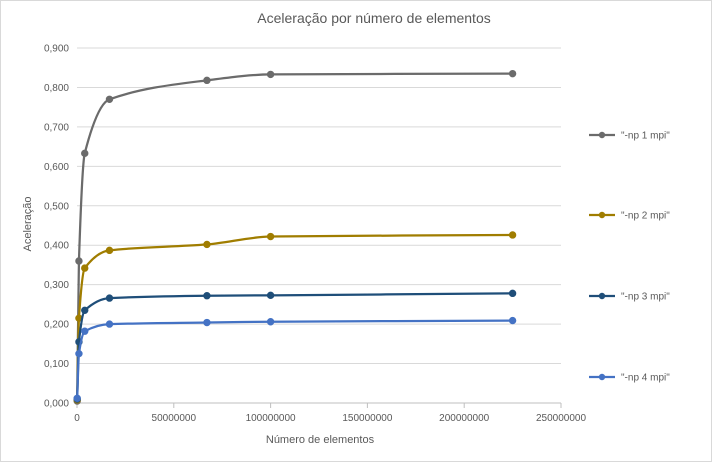  What do you see at coordinates (464, 418) in the screenshot?
I see `x-tick-label: 200000000` at bounding box center [464, 418].